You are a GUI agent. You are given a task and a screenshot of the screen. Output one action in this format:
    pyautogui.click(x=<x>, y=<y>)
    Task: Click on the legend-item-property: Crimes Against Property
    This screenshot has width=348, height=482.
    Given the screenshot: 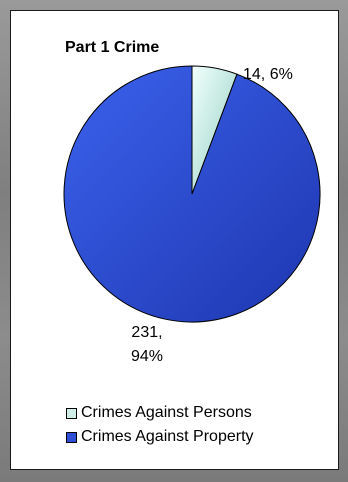 What is the action you would take?
    pyautogui.click(x=160, y=437)
    